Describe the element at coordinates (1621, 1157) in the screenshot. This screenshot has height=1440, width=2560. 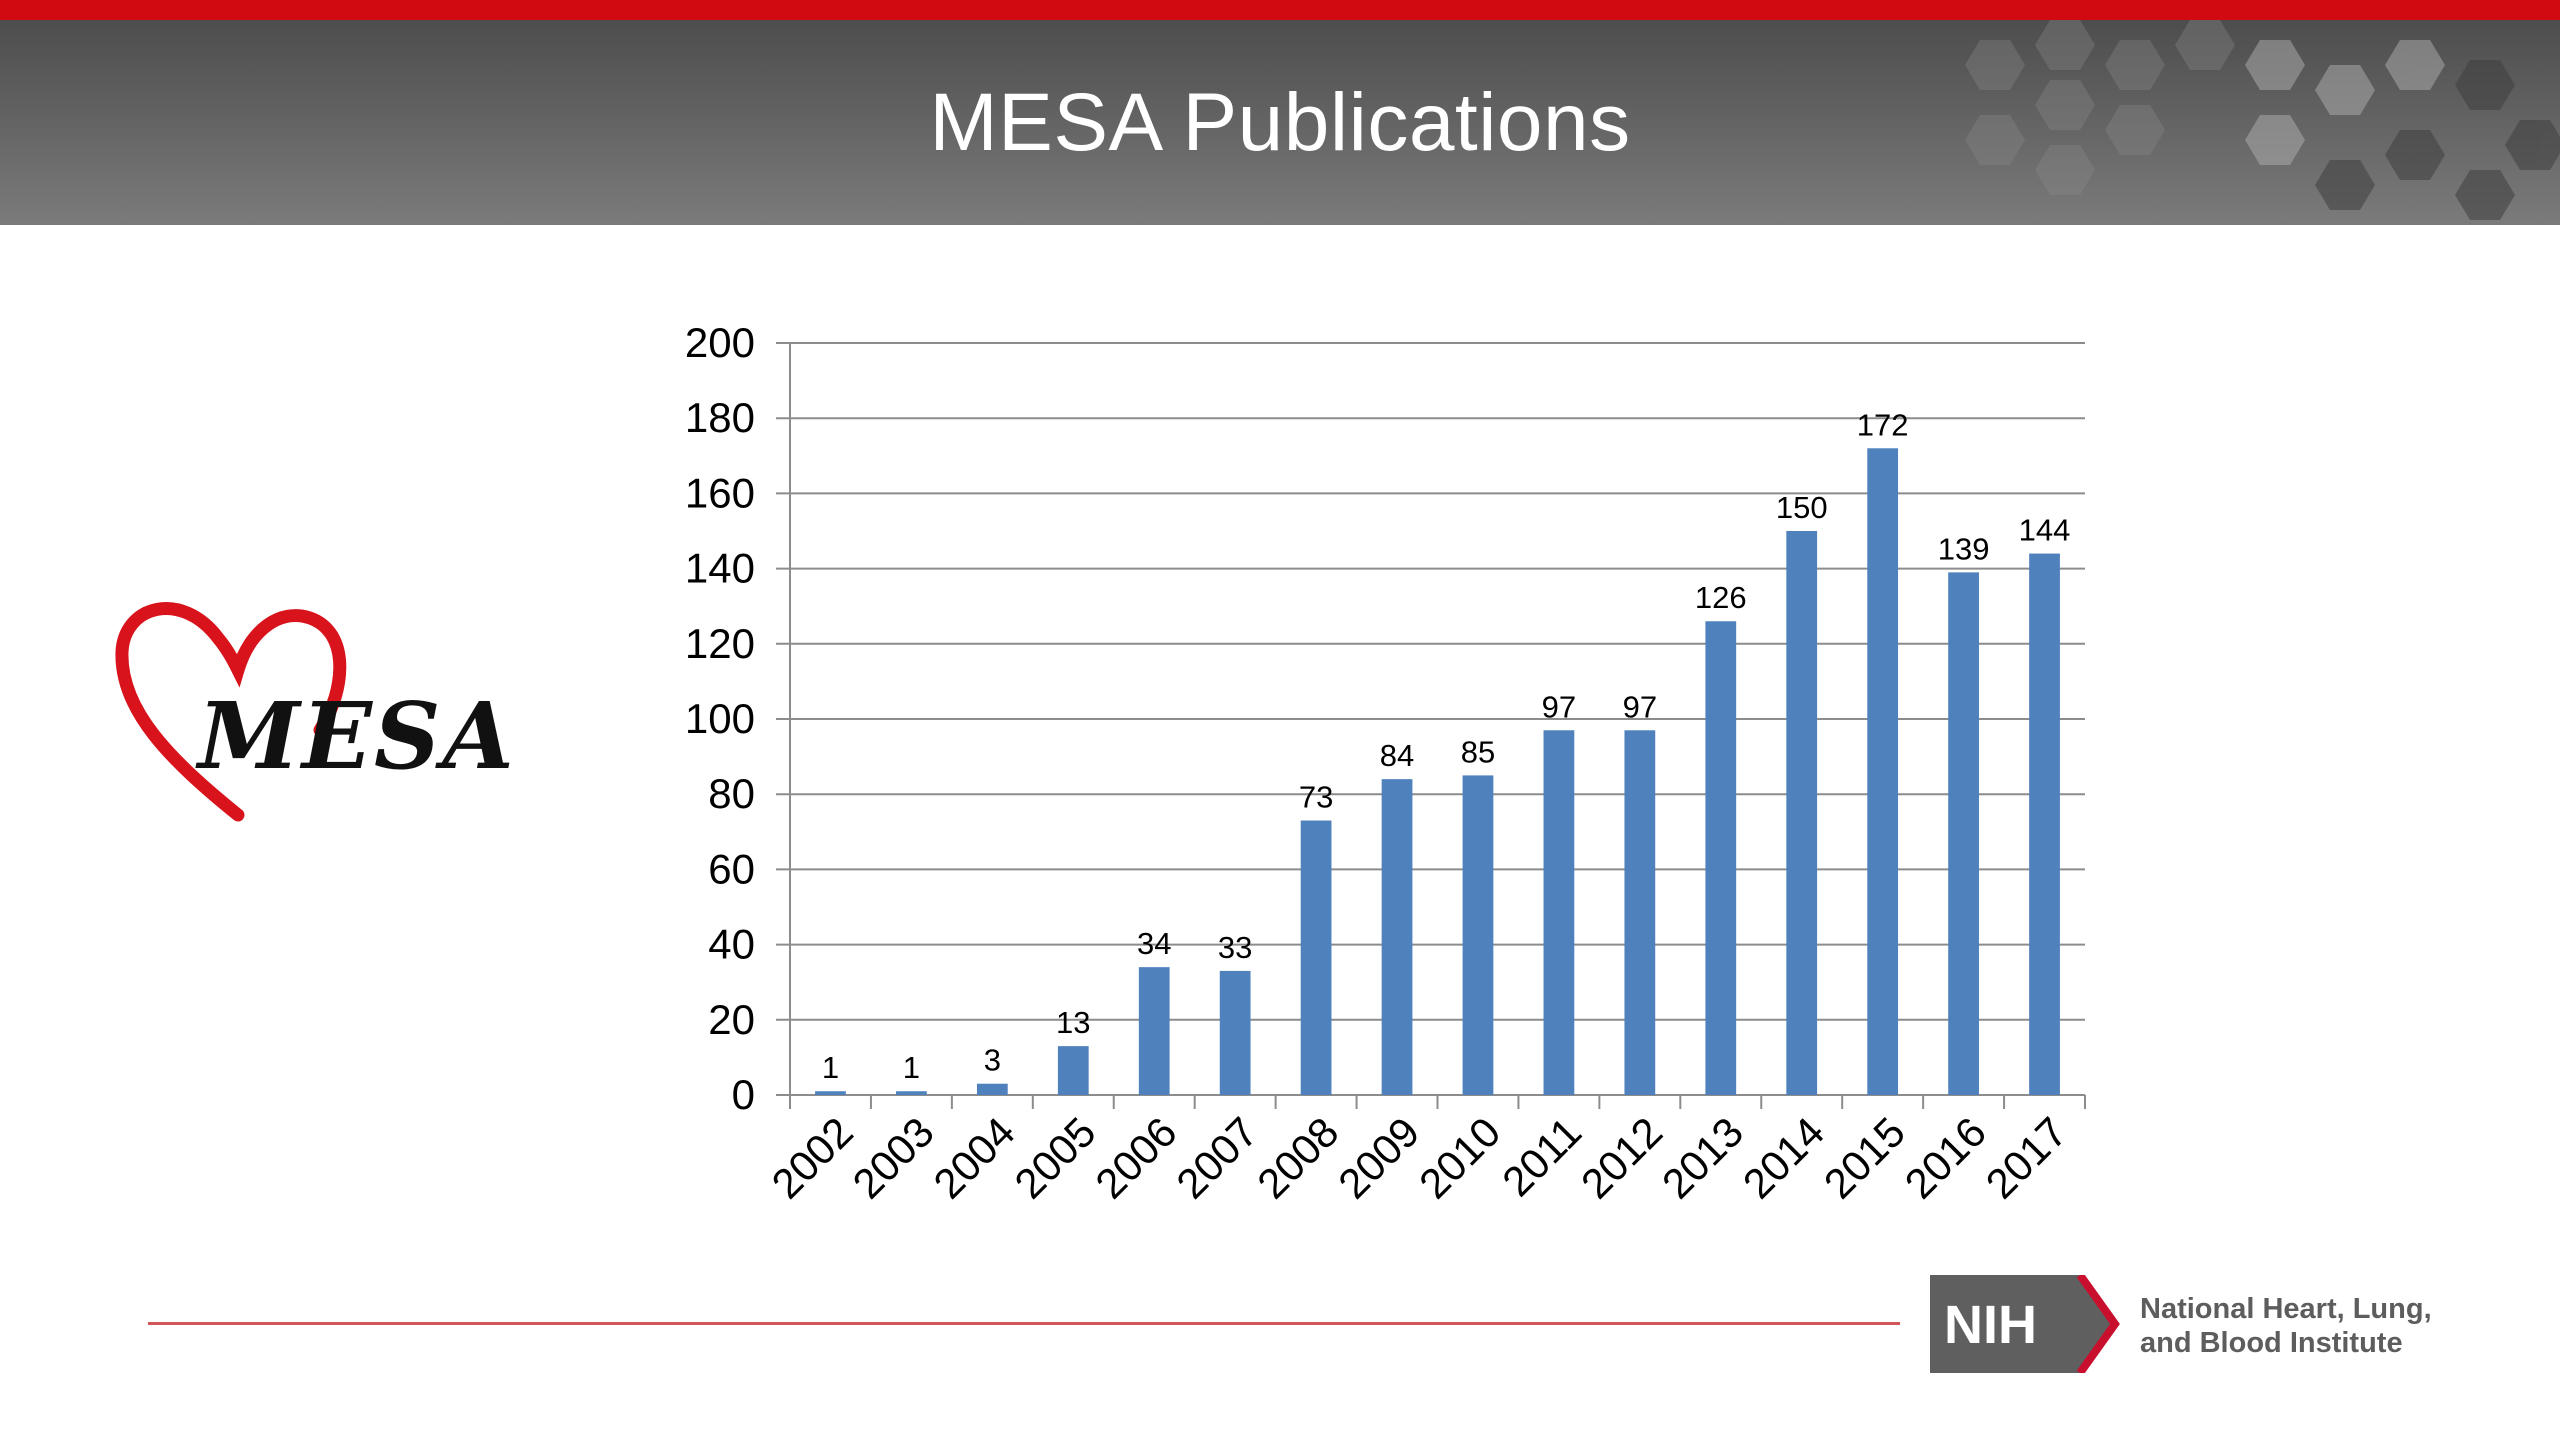
I see `x-tick-label: 2012` at that location.